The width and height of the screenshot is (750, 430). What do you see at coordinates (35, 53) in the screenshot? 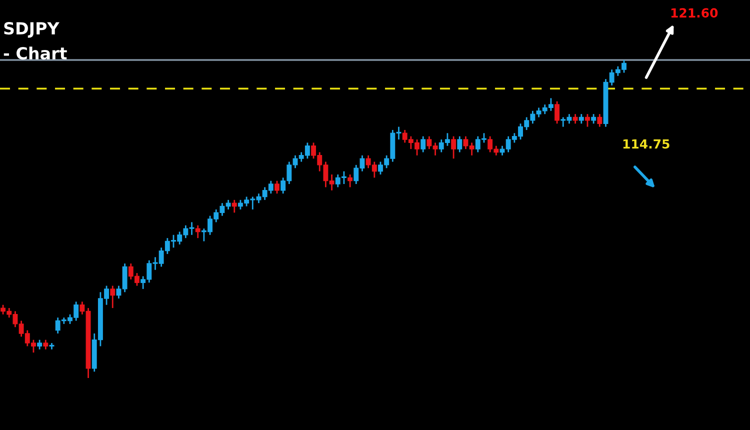
I see `chart-subtitle: - Chart` at bounding box center [35, 53].